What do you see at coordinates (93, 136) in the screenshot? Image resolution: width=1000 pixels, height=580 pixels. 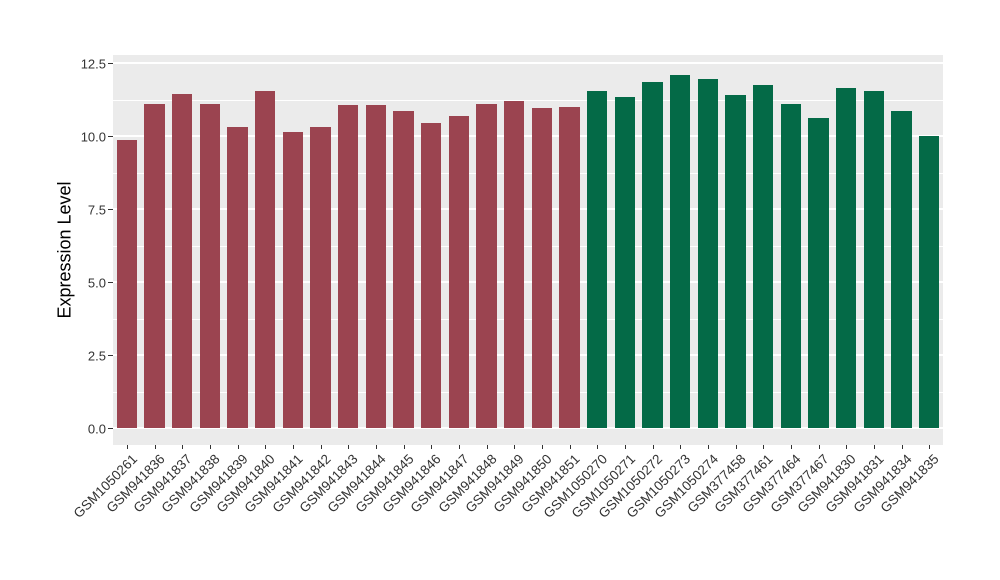 I see `y-tick-label: 10.0` at bounding box center [93, 136].